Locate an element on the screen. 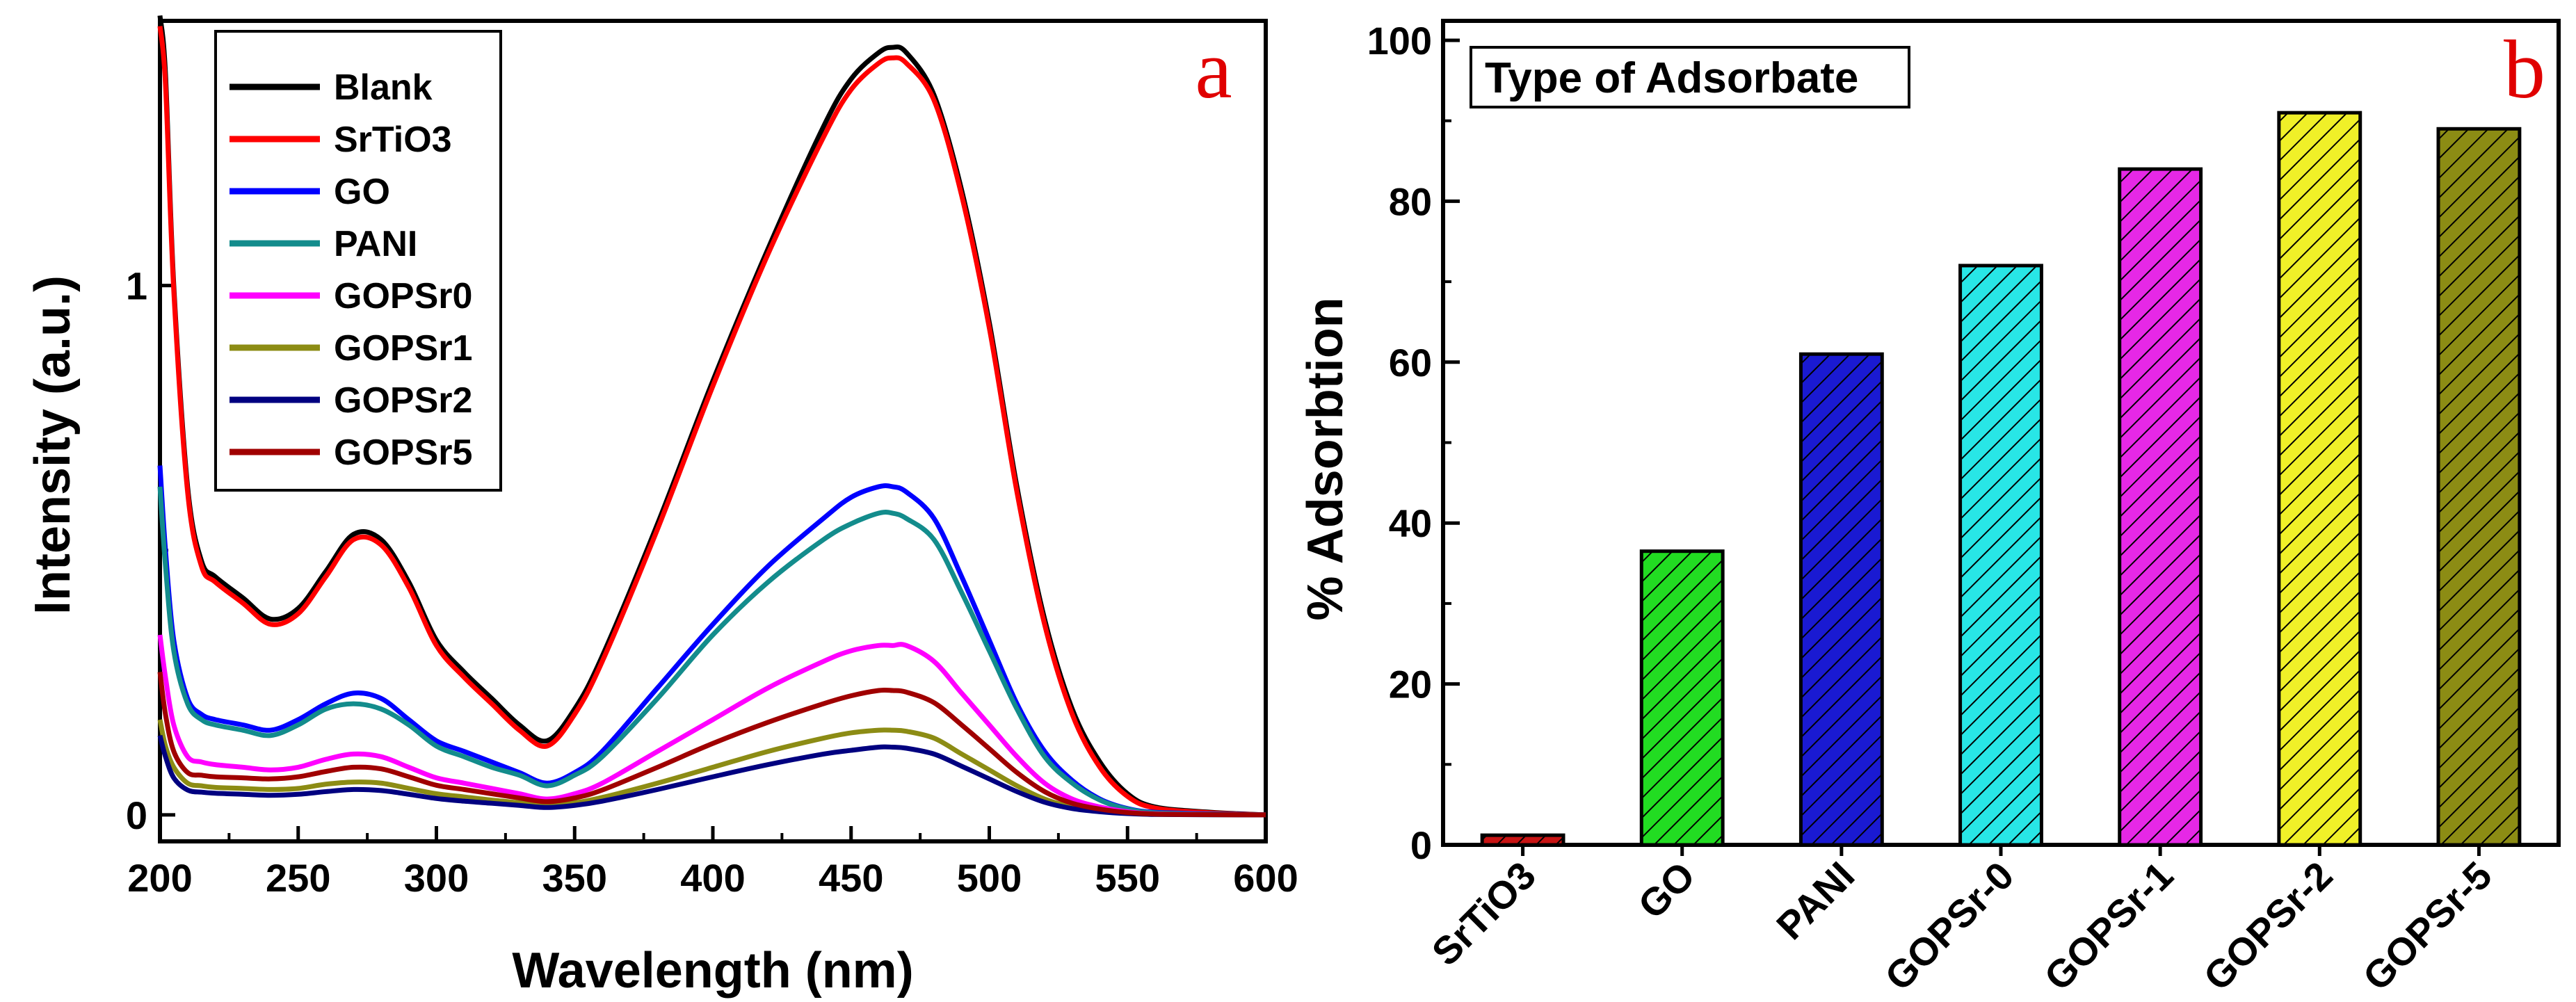 The height and width of the screenshot is (1002, 2576). x-tick-label-go: GO is located at coordinates (1666, 890).